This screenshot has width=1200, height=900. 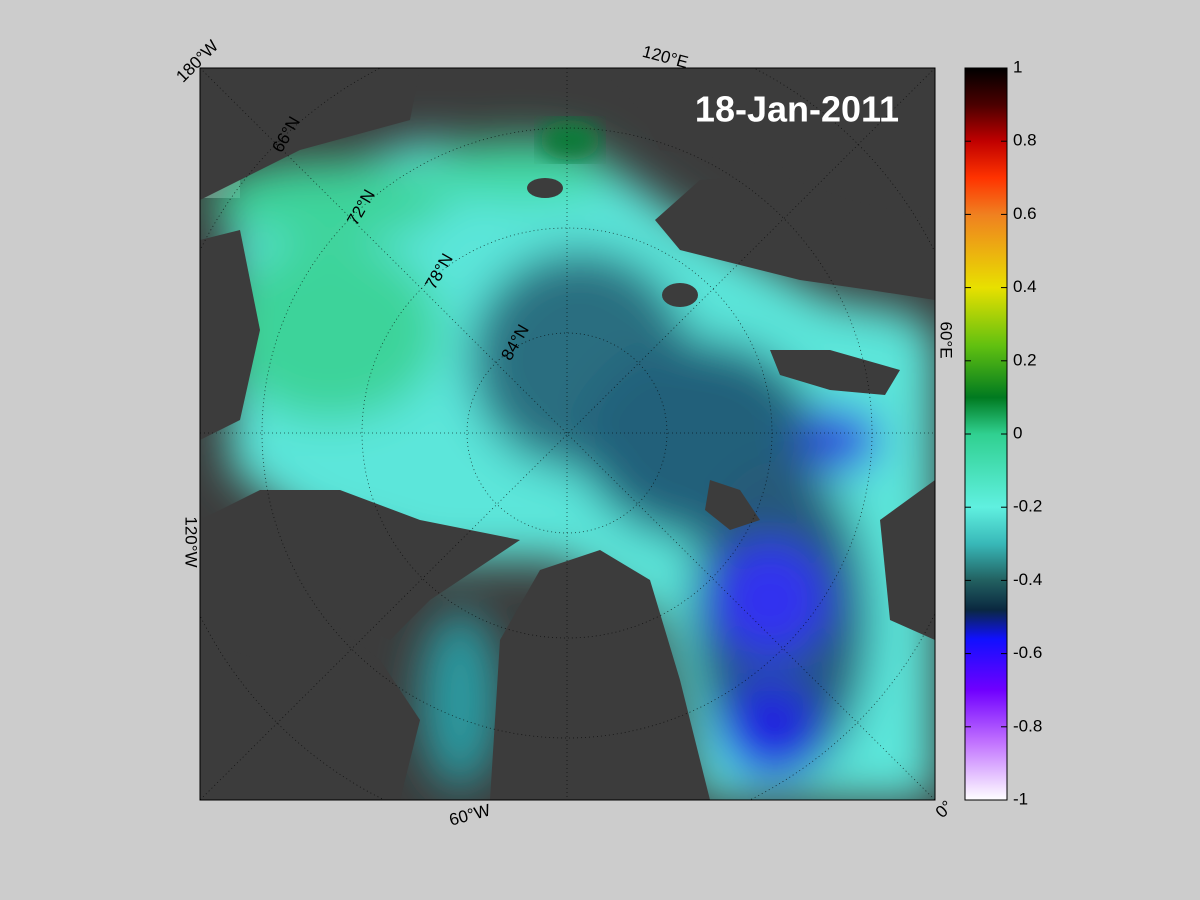 I want to click on colorbar-tick-label: 0.6, so click(x=1025, y=213).